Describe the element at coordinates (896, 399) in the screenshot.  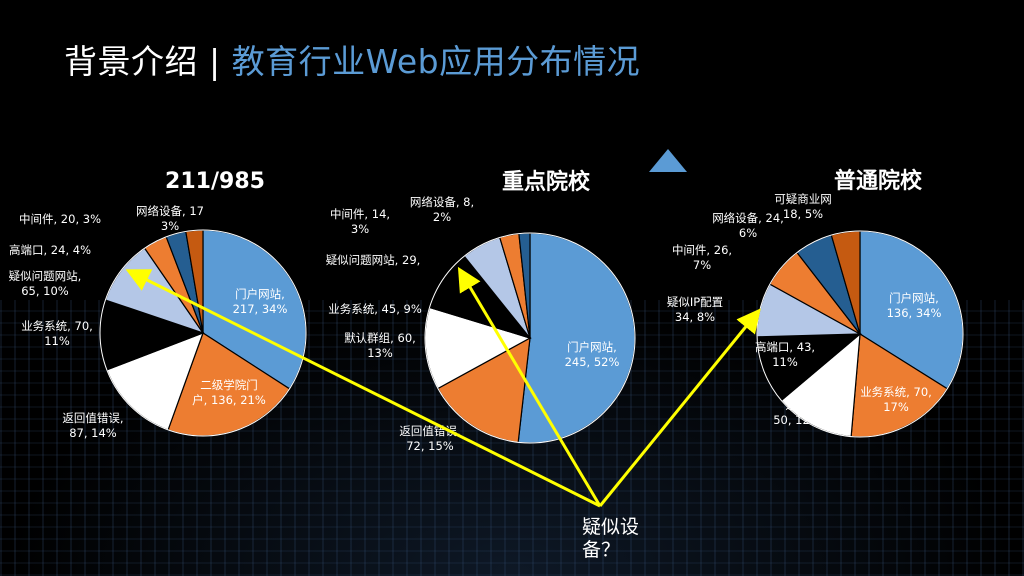
I see `slice-label: 业务系统, 70, 17%` at that location.